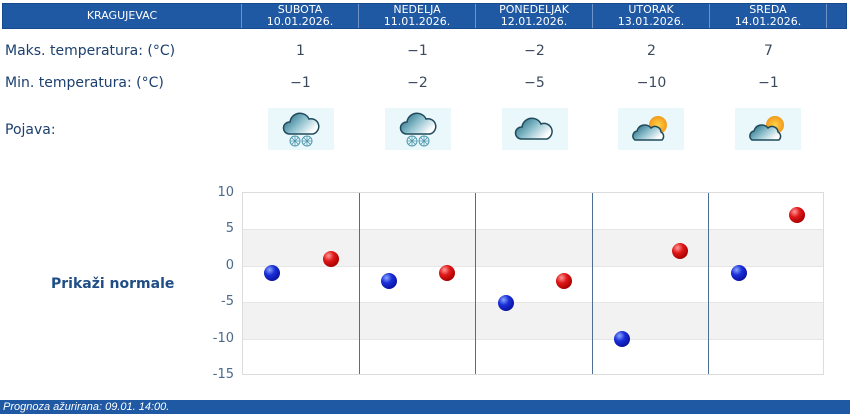 The width and height of the screenshot is (850, 416). I want to click on day-name: SUBOTA, so click(300, 9).